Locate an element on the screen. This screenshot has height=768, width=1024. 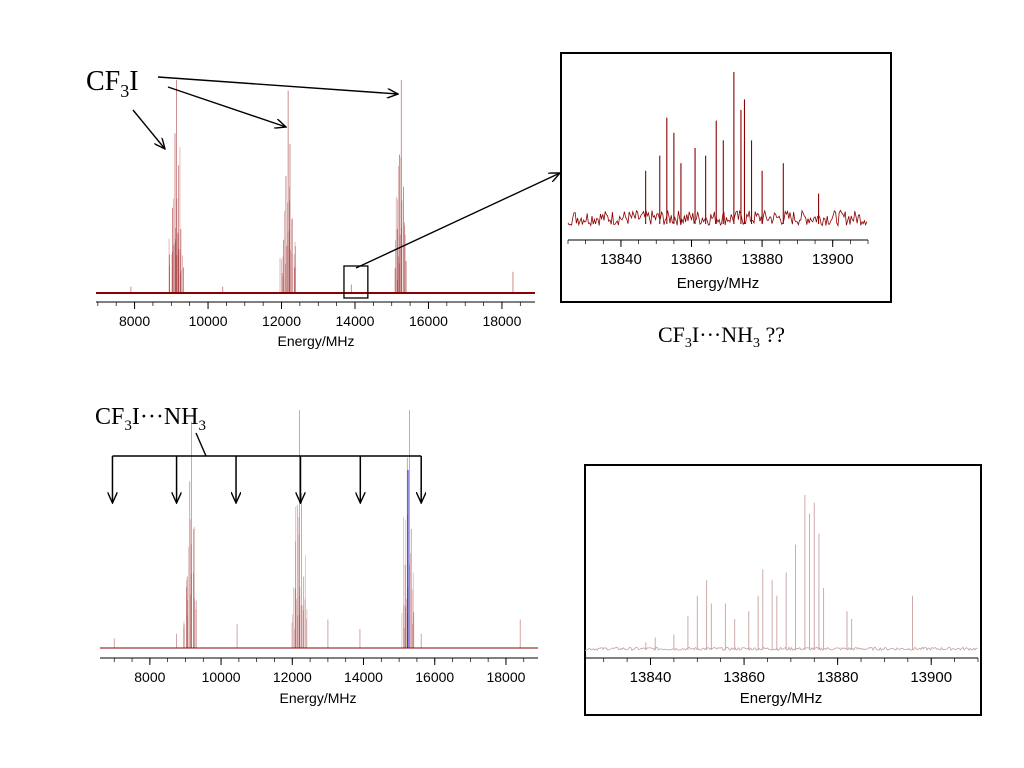
bottom-left-spectrum is located at coordinates (317, 529).